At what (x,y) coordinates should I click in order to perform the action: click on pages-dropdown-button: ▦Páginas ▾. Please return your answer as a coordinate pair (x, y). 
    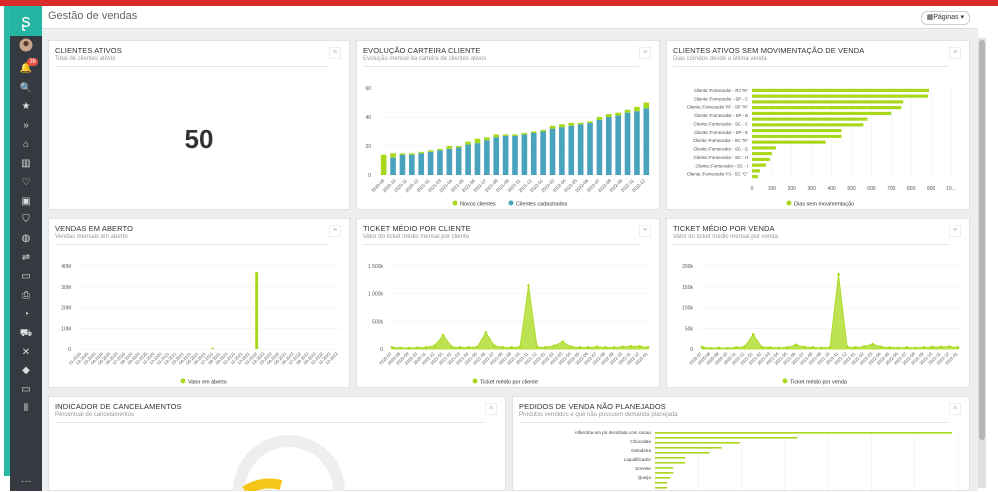
    Looking at the image, I should click on (945, 18).